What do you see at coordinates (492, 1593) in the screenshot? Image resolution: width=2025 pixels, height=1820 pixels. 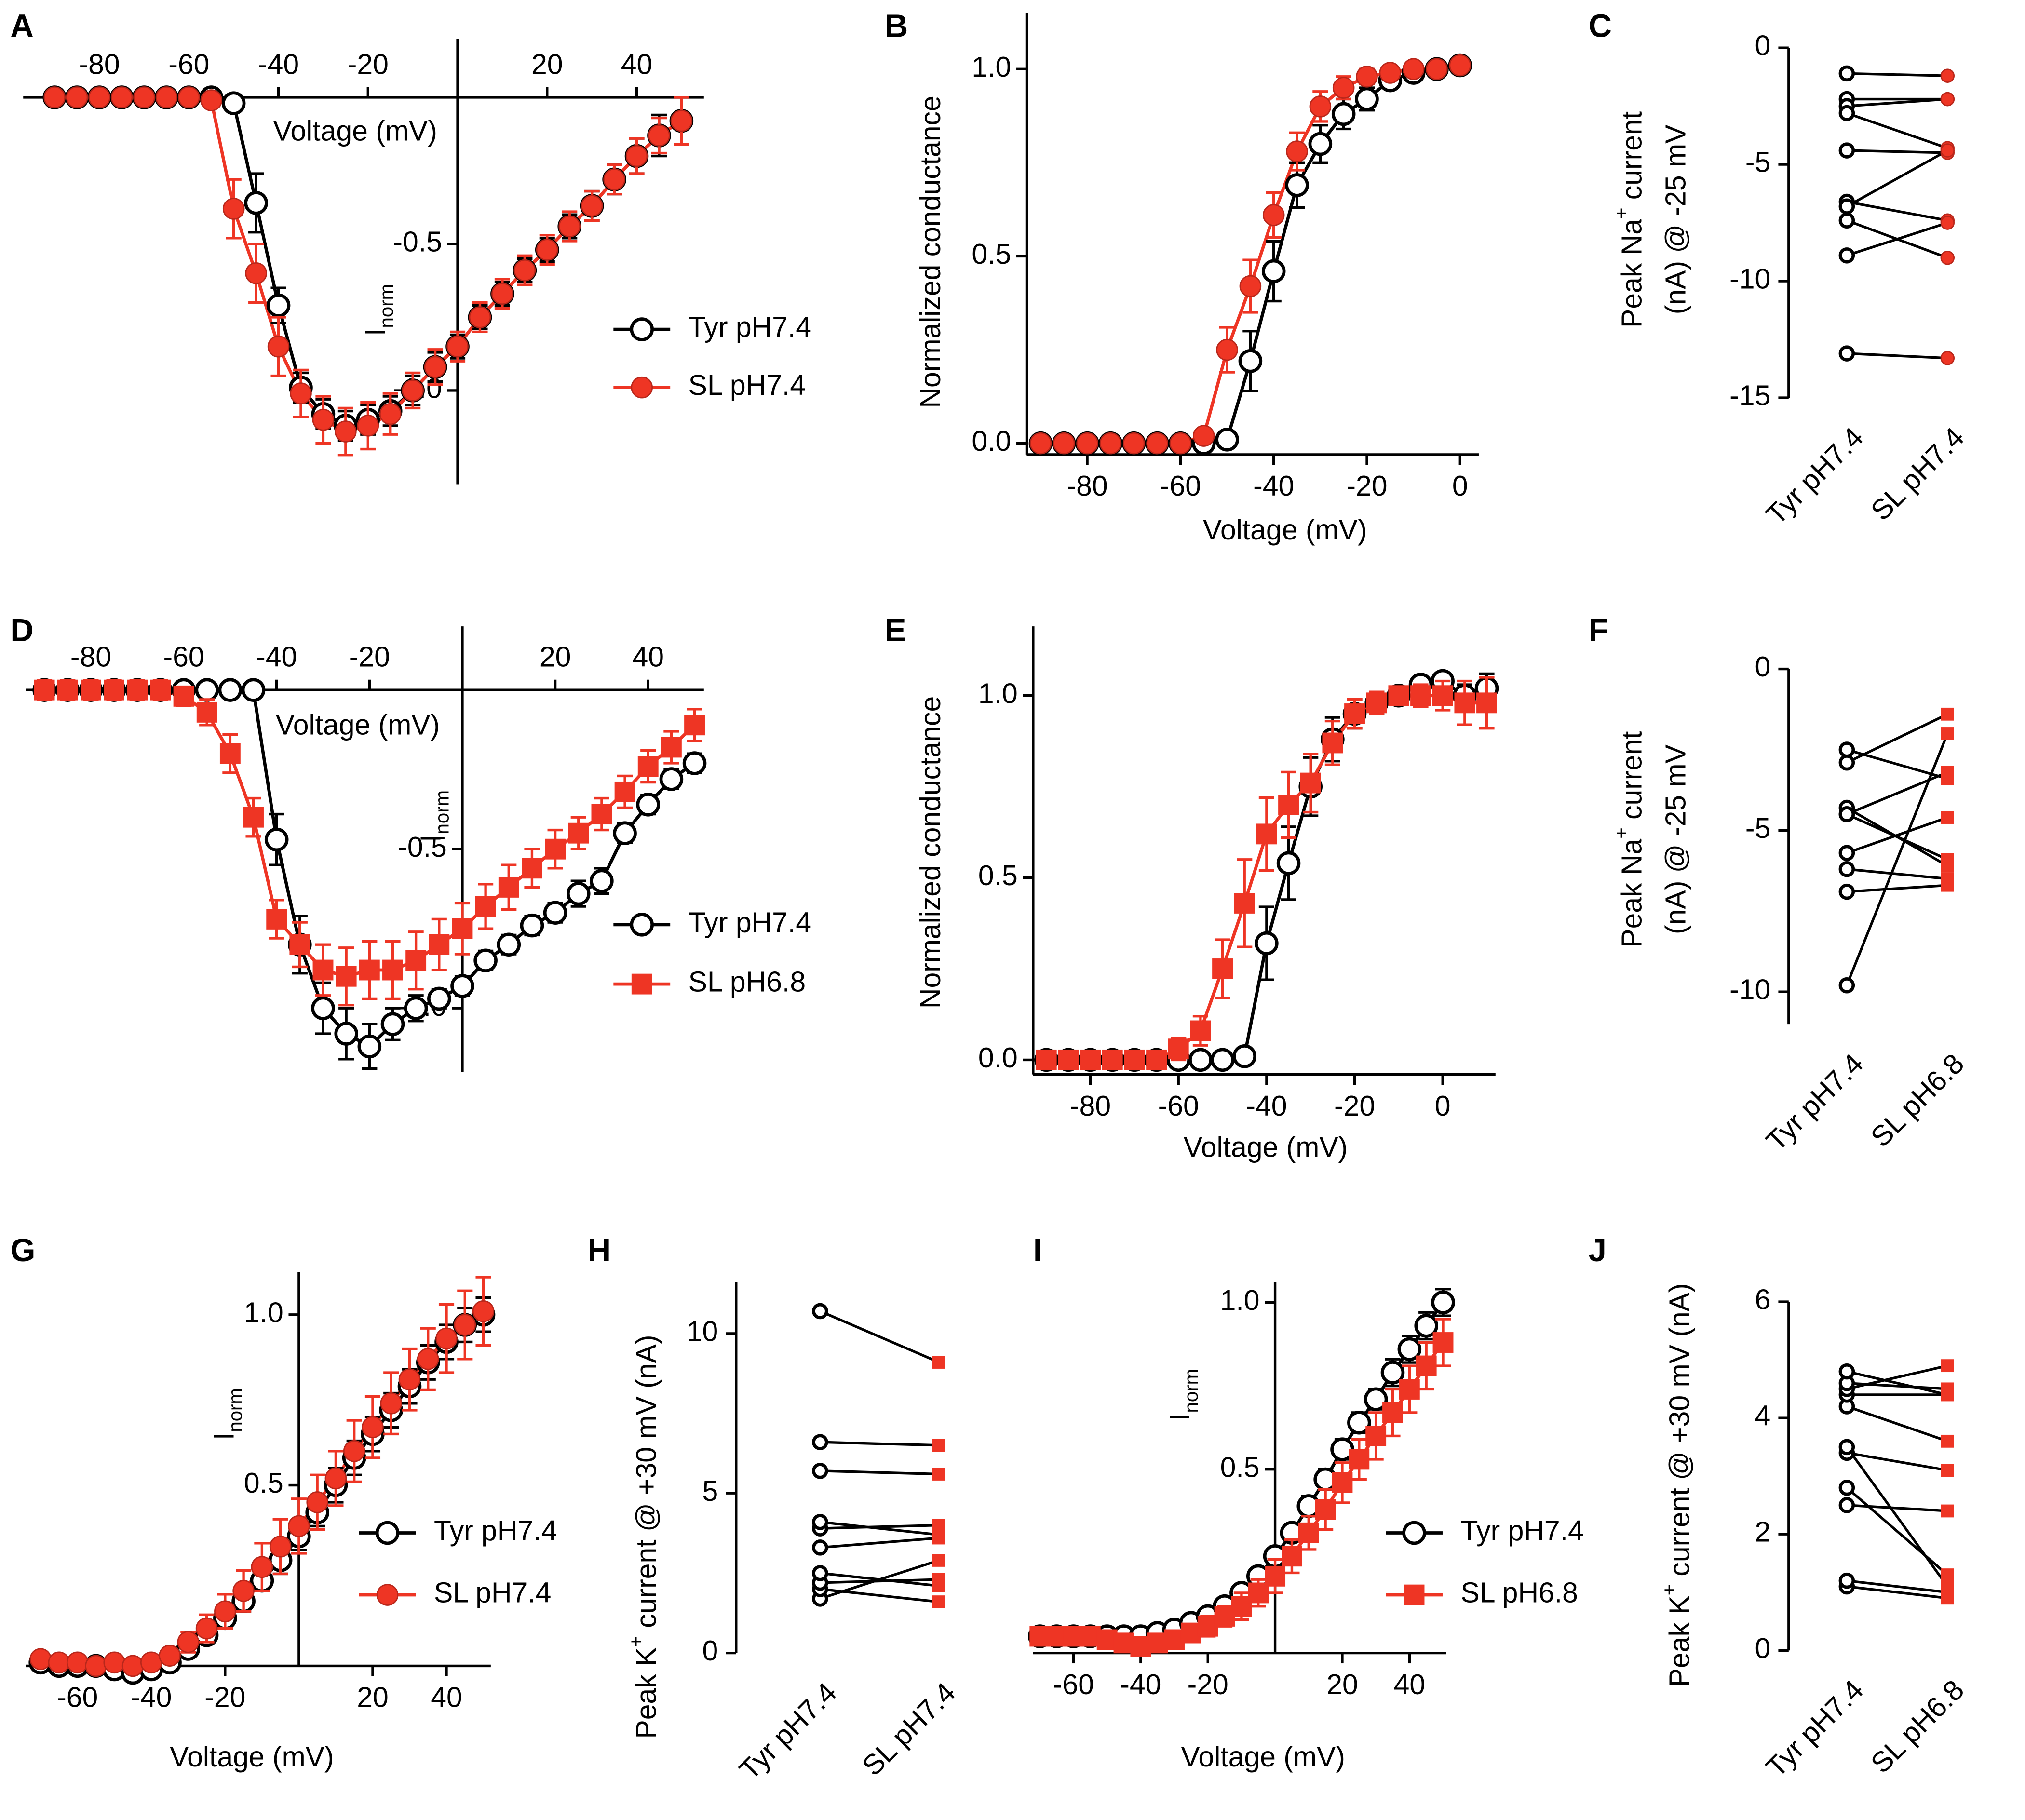 I see `legend-label: SL pH7.4` at bounding box center [492, 1593].